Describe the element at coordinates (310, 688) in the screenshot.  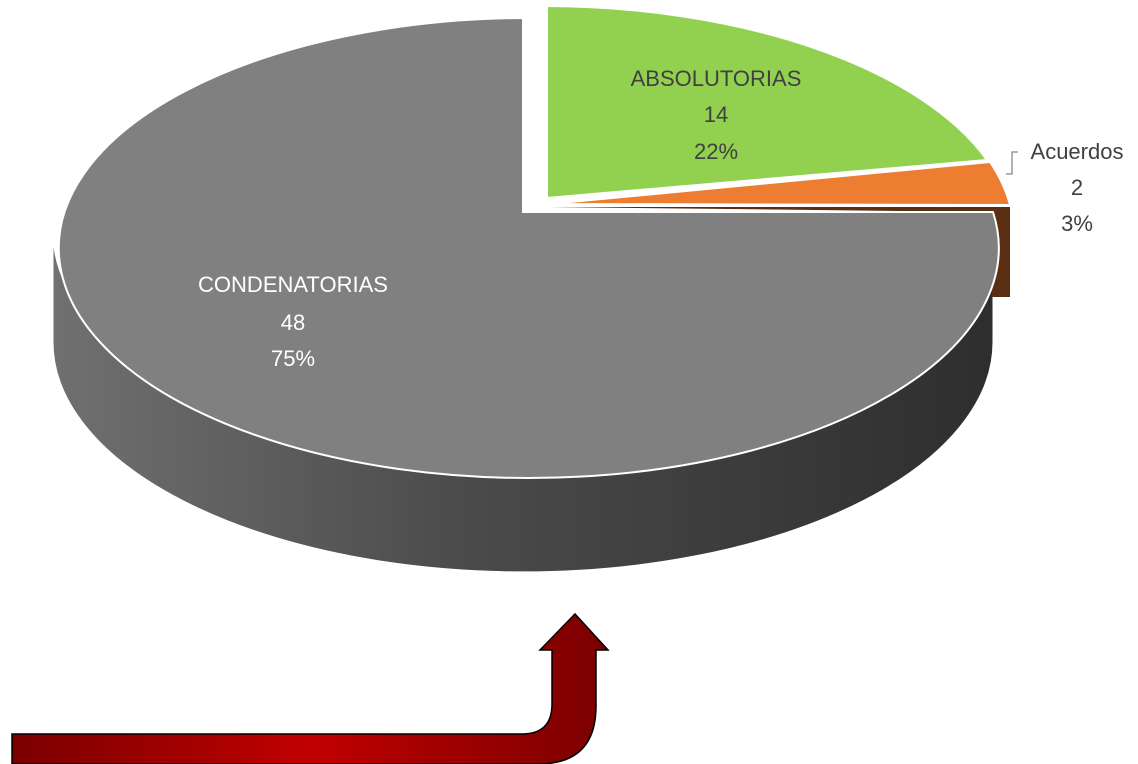
I see `arrow-annotation` at that location.